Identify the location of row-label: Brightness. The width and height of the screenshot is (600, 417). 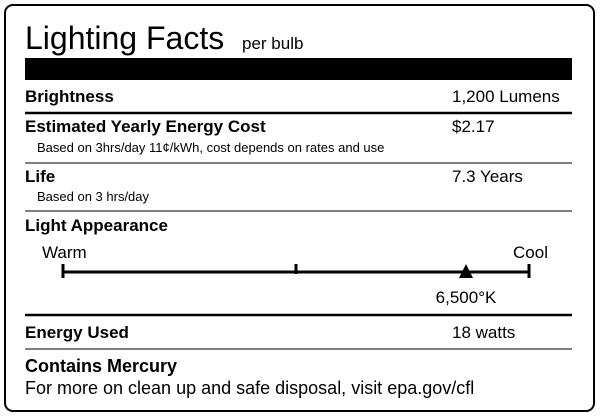
(69, 96).